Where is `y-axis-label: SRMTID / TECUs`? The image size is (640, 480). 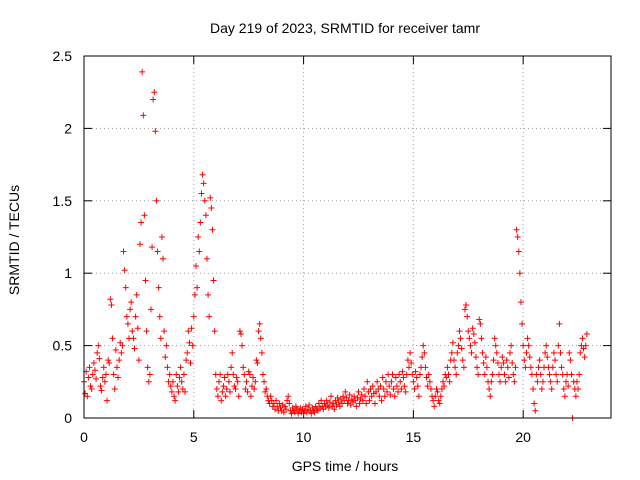 y-axis-label: SRMTID / TECUs is located at coordinates (14, 240).